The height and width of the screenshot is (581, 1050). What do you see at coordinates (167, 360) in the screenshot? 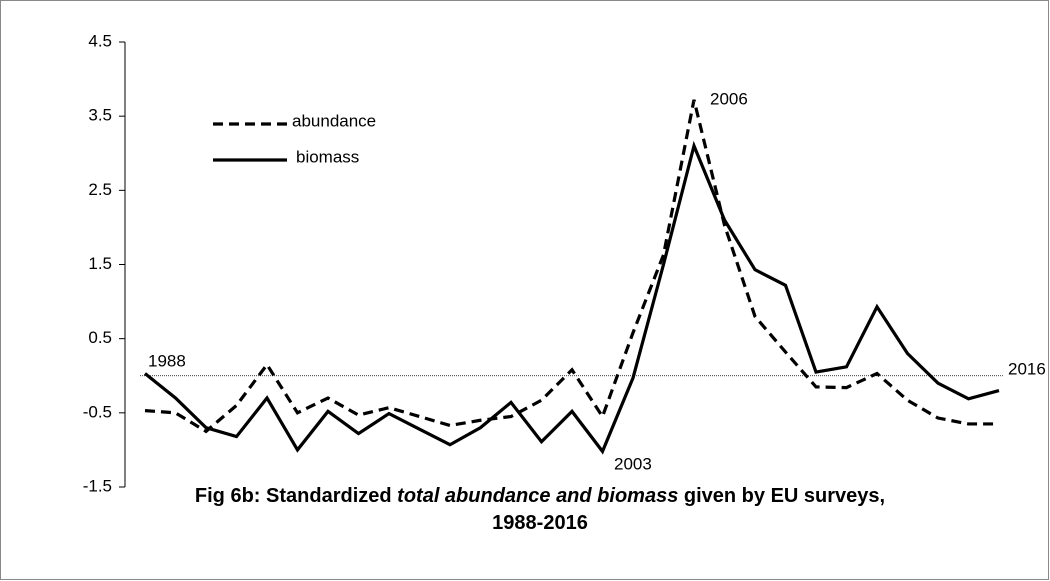
I see `annotation: 1988` at bounding box center [167, 360].